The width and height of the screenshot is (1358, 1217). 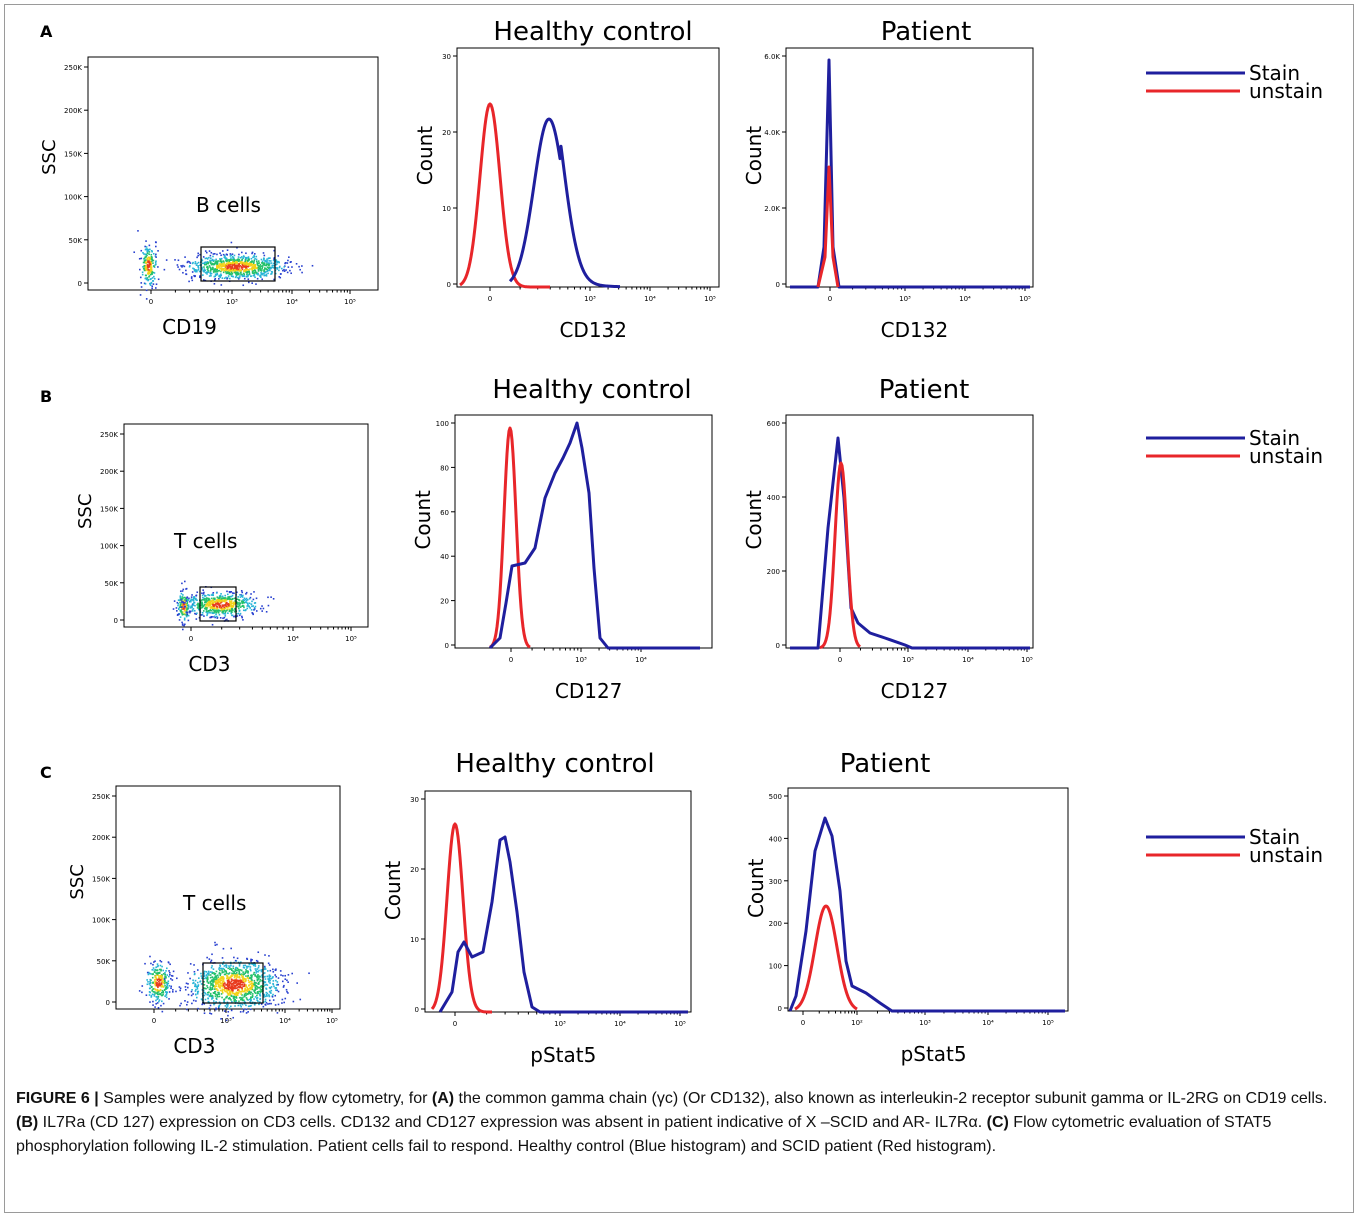 What do you see at coordinates (246, 525) in the screenshot?
I see `scatter-plot-frame-B` at bounding box center [246, 525].